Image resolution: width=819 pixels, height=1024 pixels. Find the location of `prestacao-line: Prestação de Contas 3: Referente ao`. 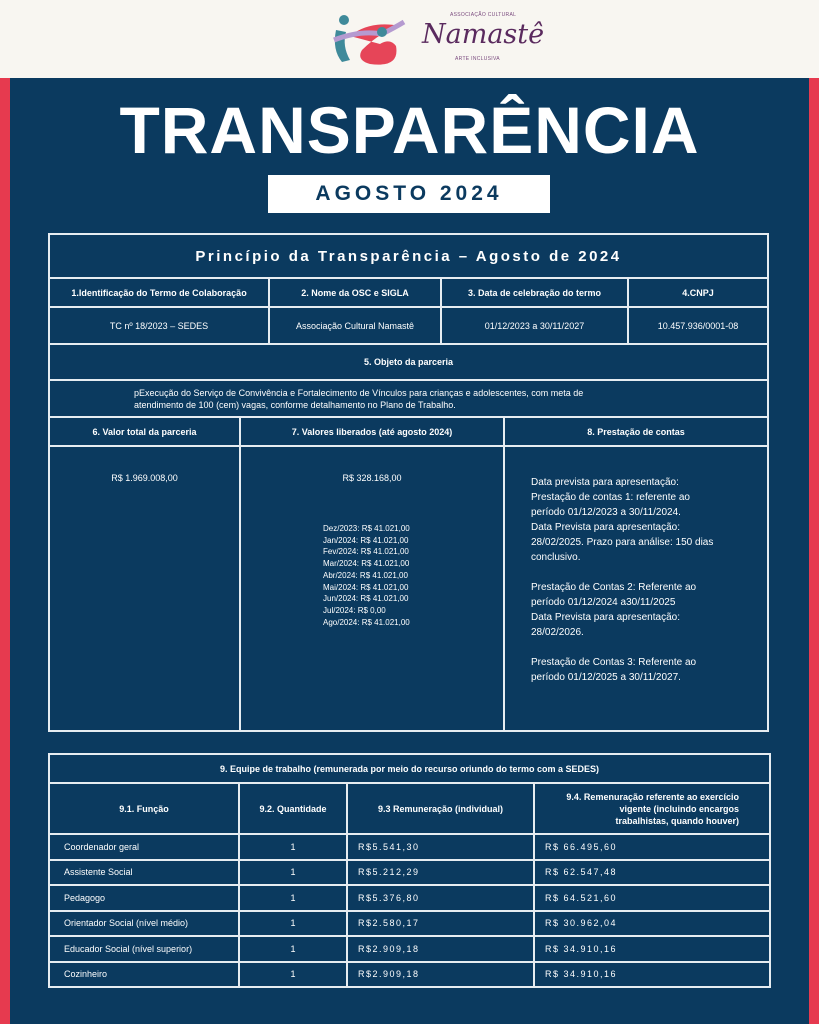

prestacao-line: Prestação de Contas 3: Referente ao is located at coordinates (614, 662).